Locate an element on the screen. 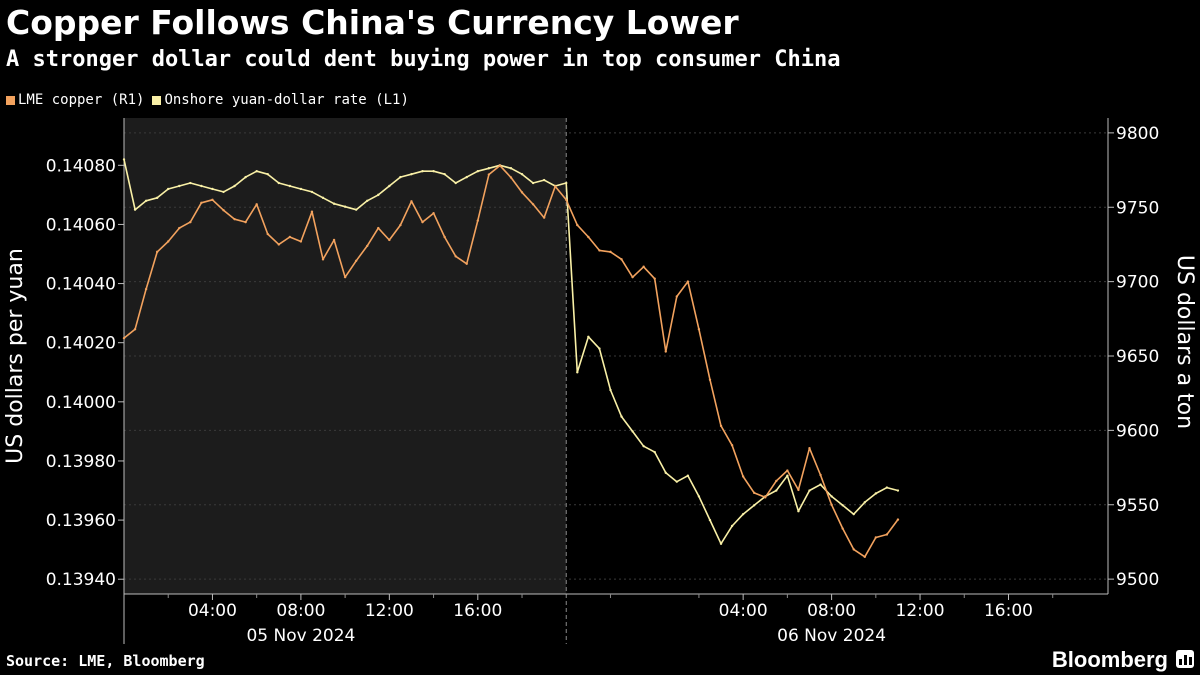 This screenshot has height=675, width=1200. right-tick-label-3: 9650 is located at coordinates (1137, 357).